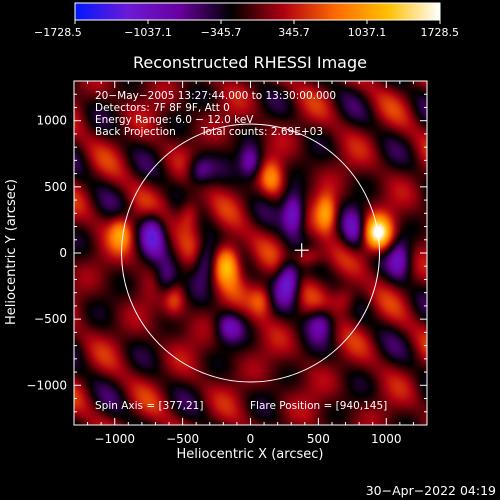  I want to click on y-axis-title: Heliocentric Y (arcsec), so click(11, 252).